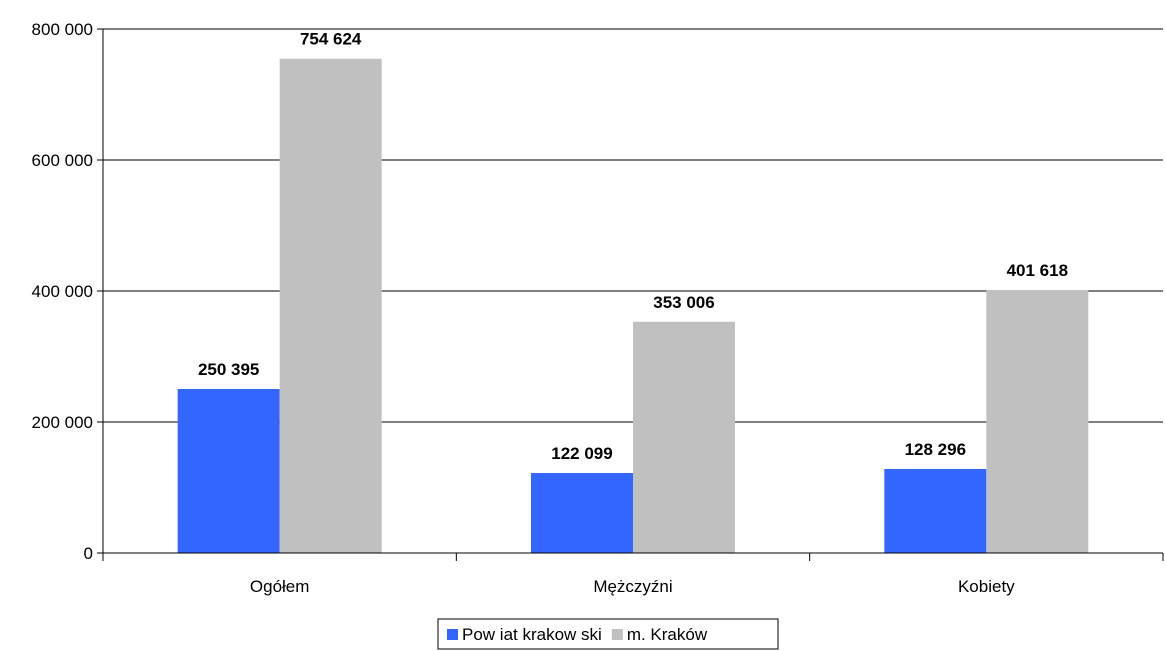  Describe the element at coordinates (986, 586) in the screenshot. I see `x-tick-label: Kobiety` at that location.